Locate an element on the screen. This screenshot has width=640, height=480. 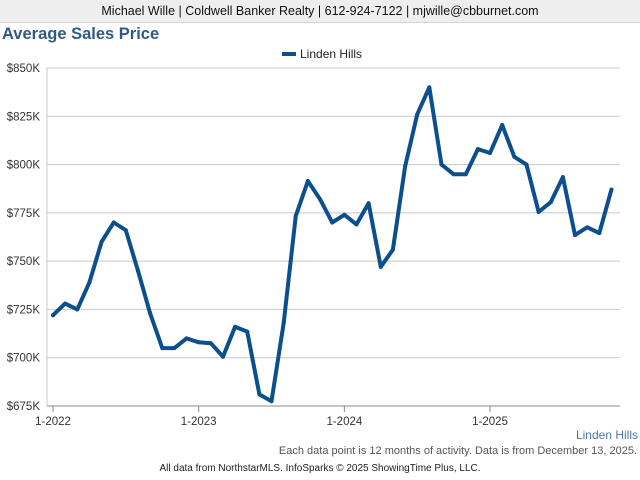
legend-label: Linden Hills is located at coordinates (331, 54).